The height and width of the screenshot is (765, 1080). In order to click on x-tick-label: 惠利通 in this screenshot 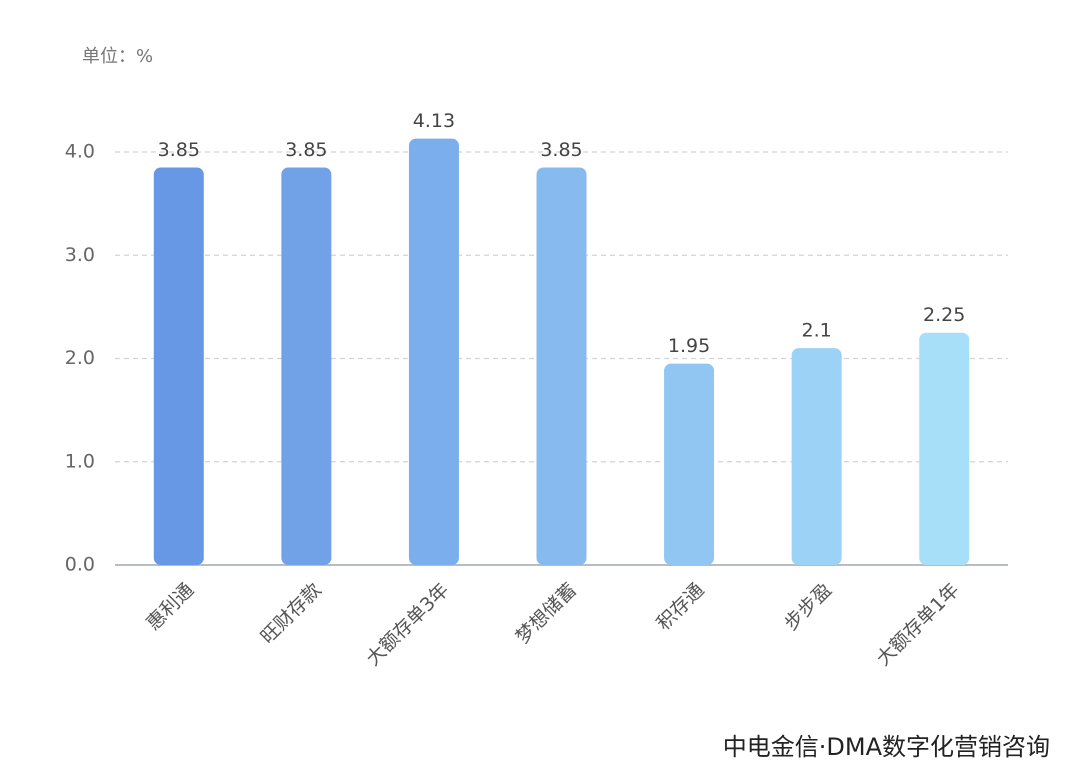, I will do `click(170, 607)`.